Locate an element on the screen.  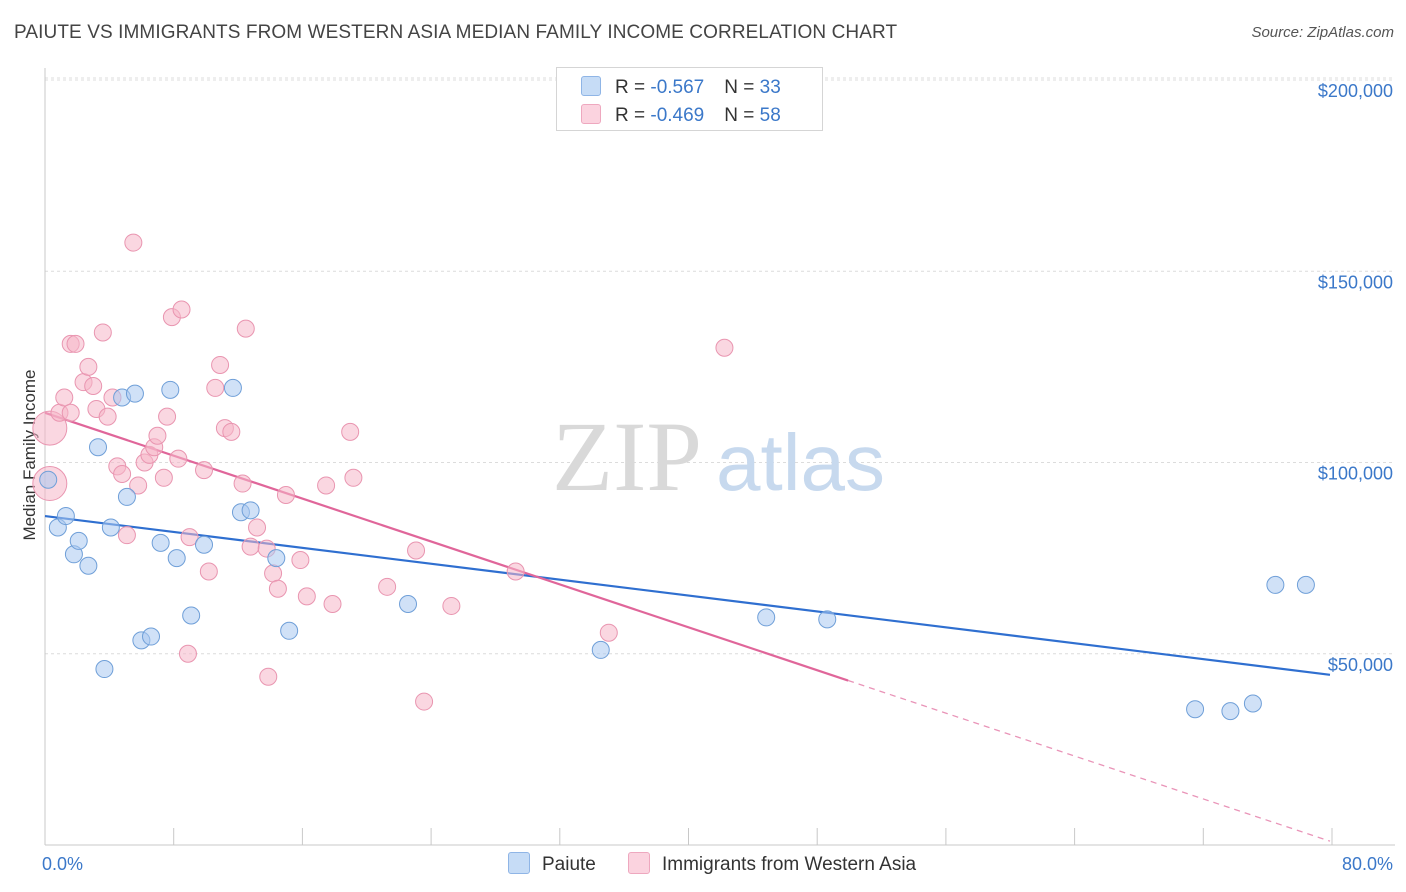
legend-n-value: 58 is located at coordinates (770, 115).